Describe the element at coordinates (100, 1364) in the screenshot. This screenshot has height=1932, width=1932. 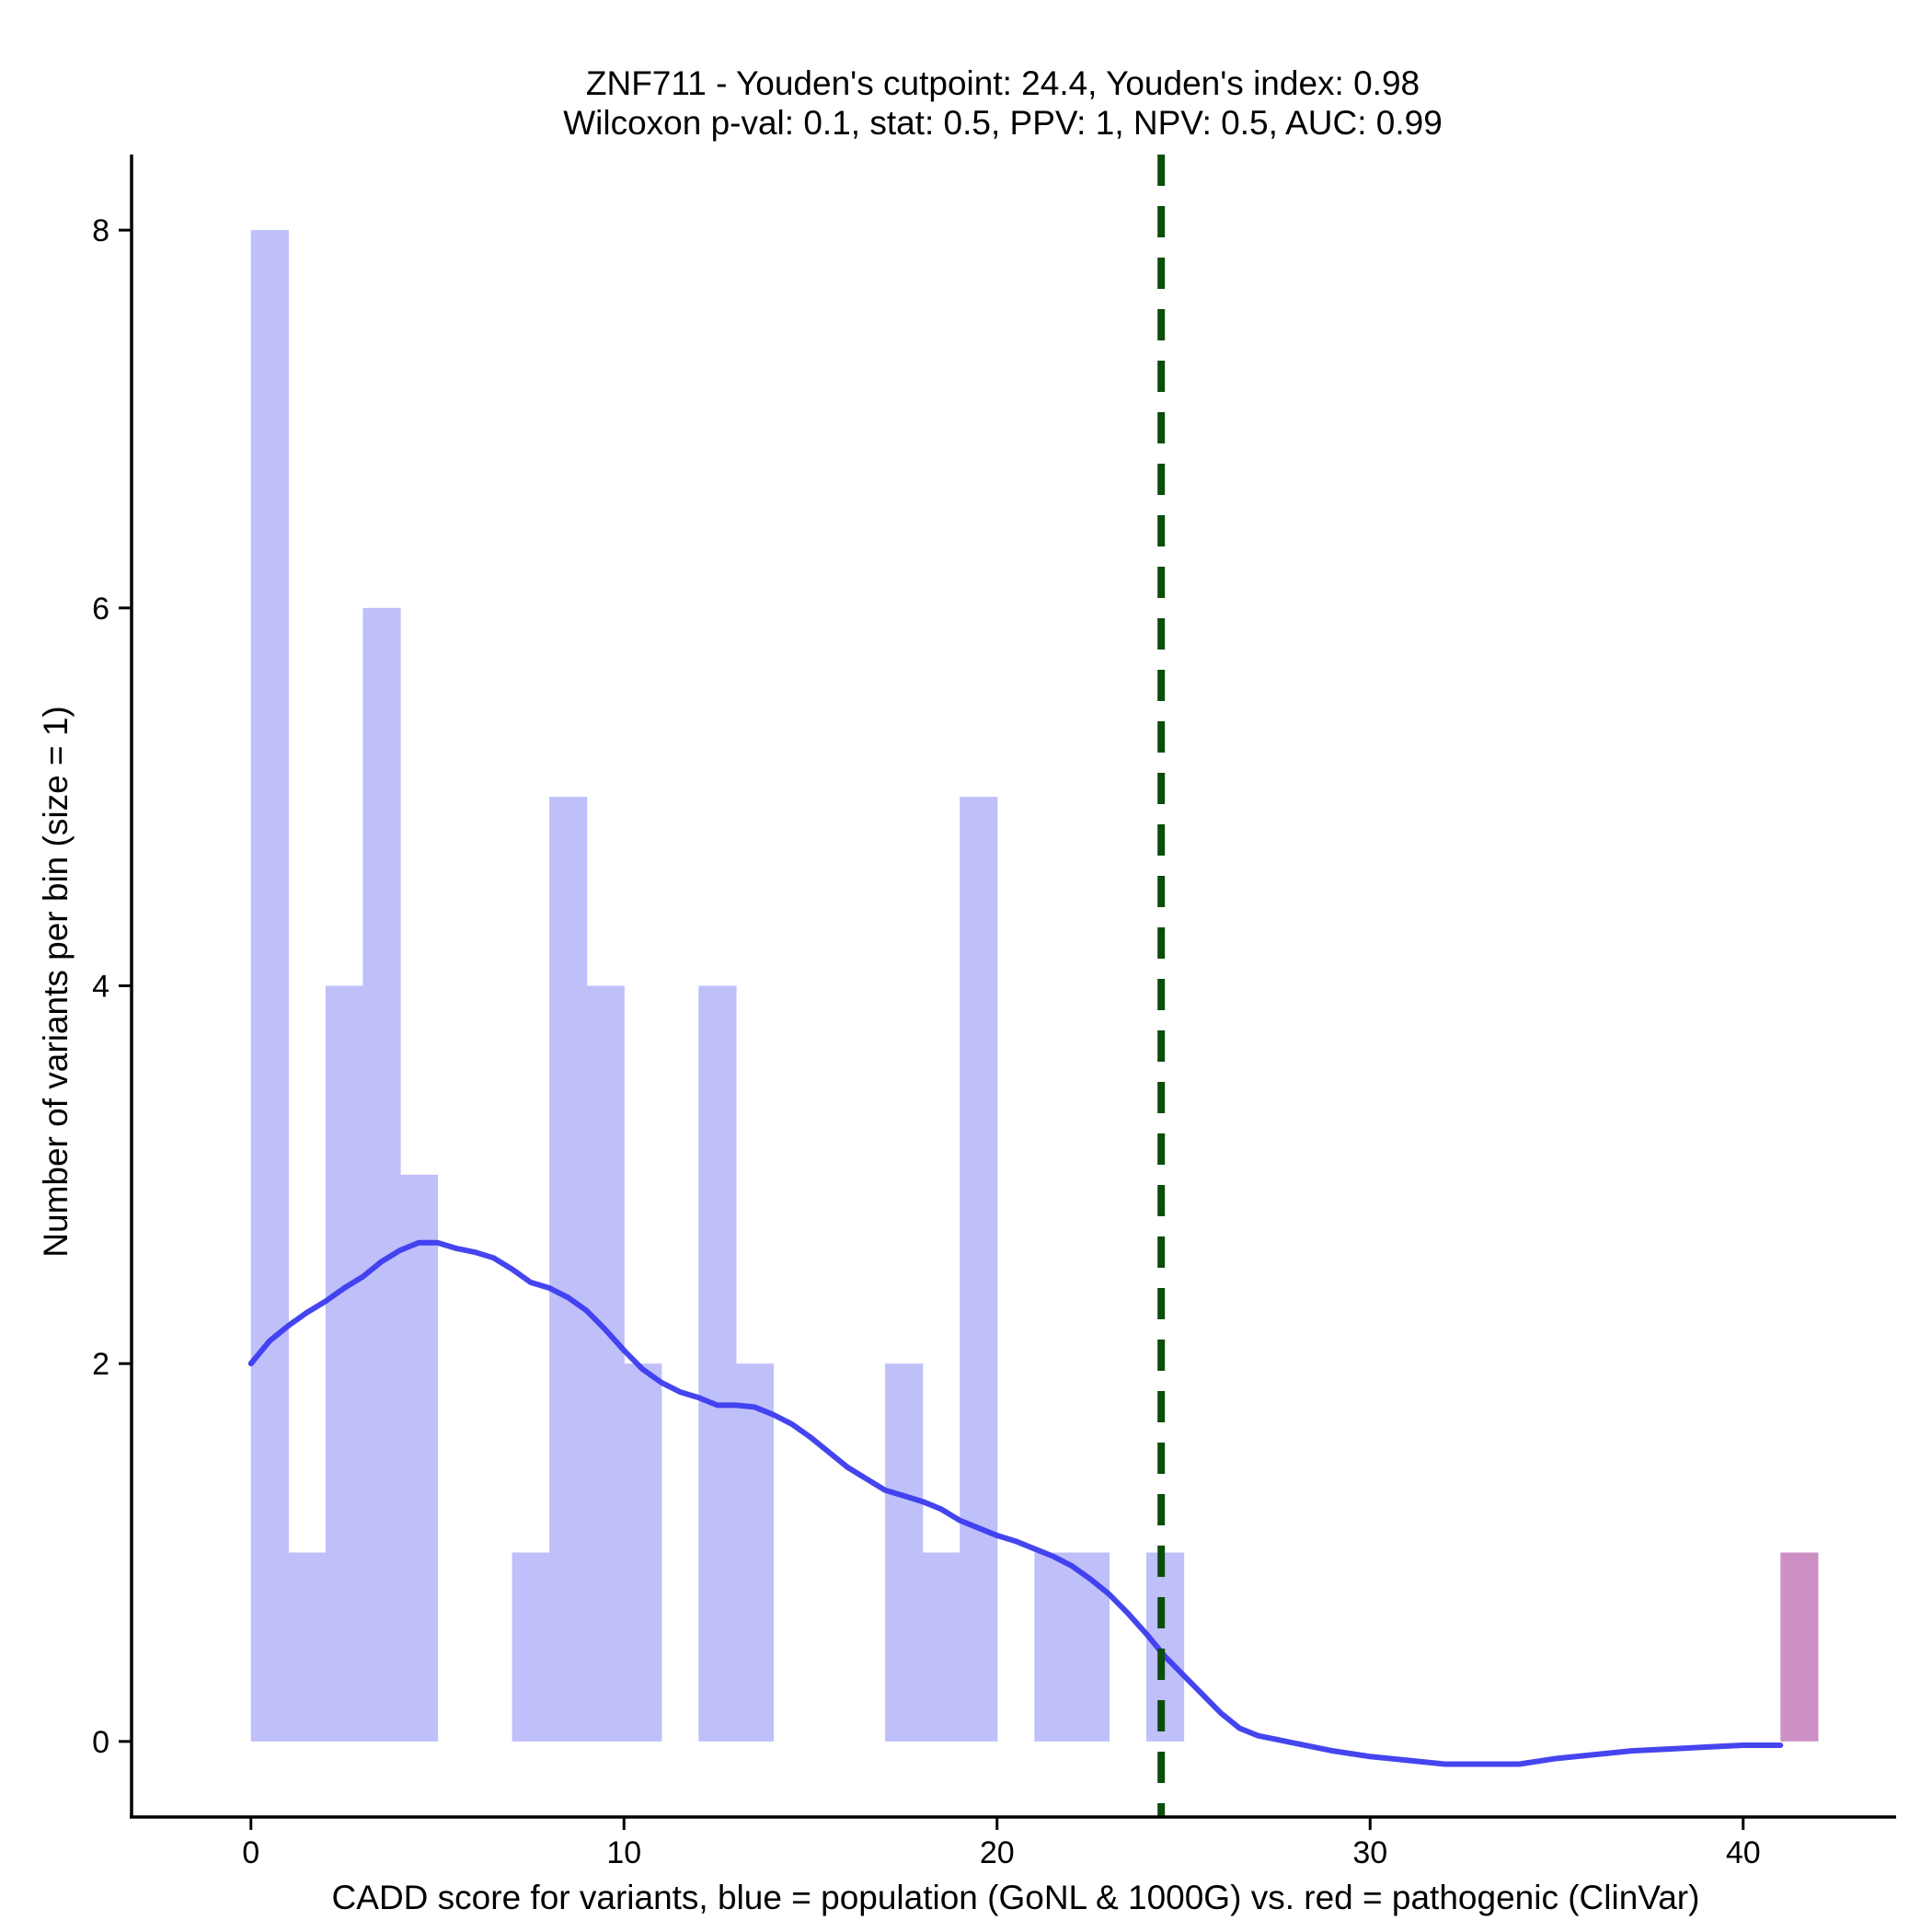
I see `y-tick-label-2: 2` at that location.